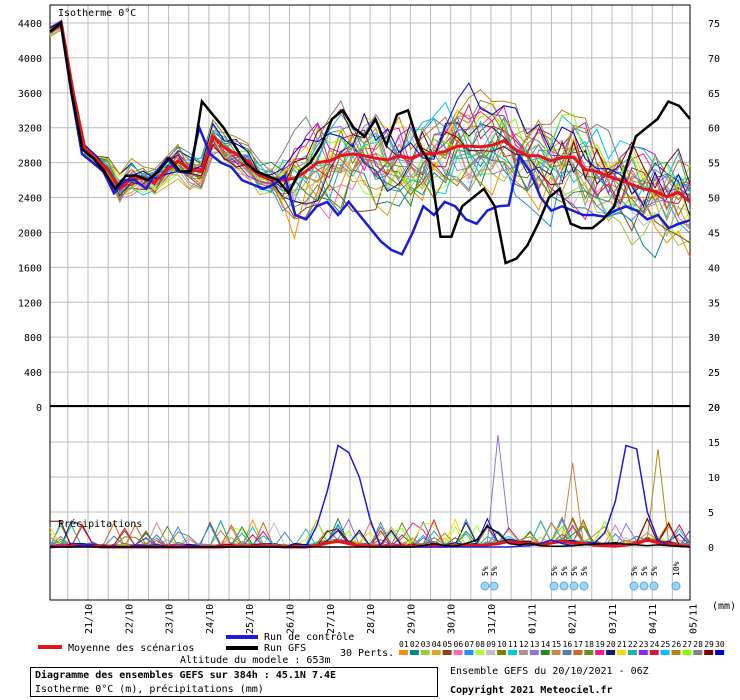  What do you see at coordinates (557, 644) in the screenshot?
I see `legend-pert-number: 15` at bounding box center [557, 644].